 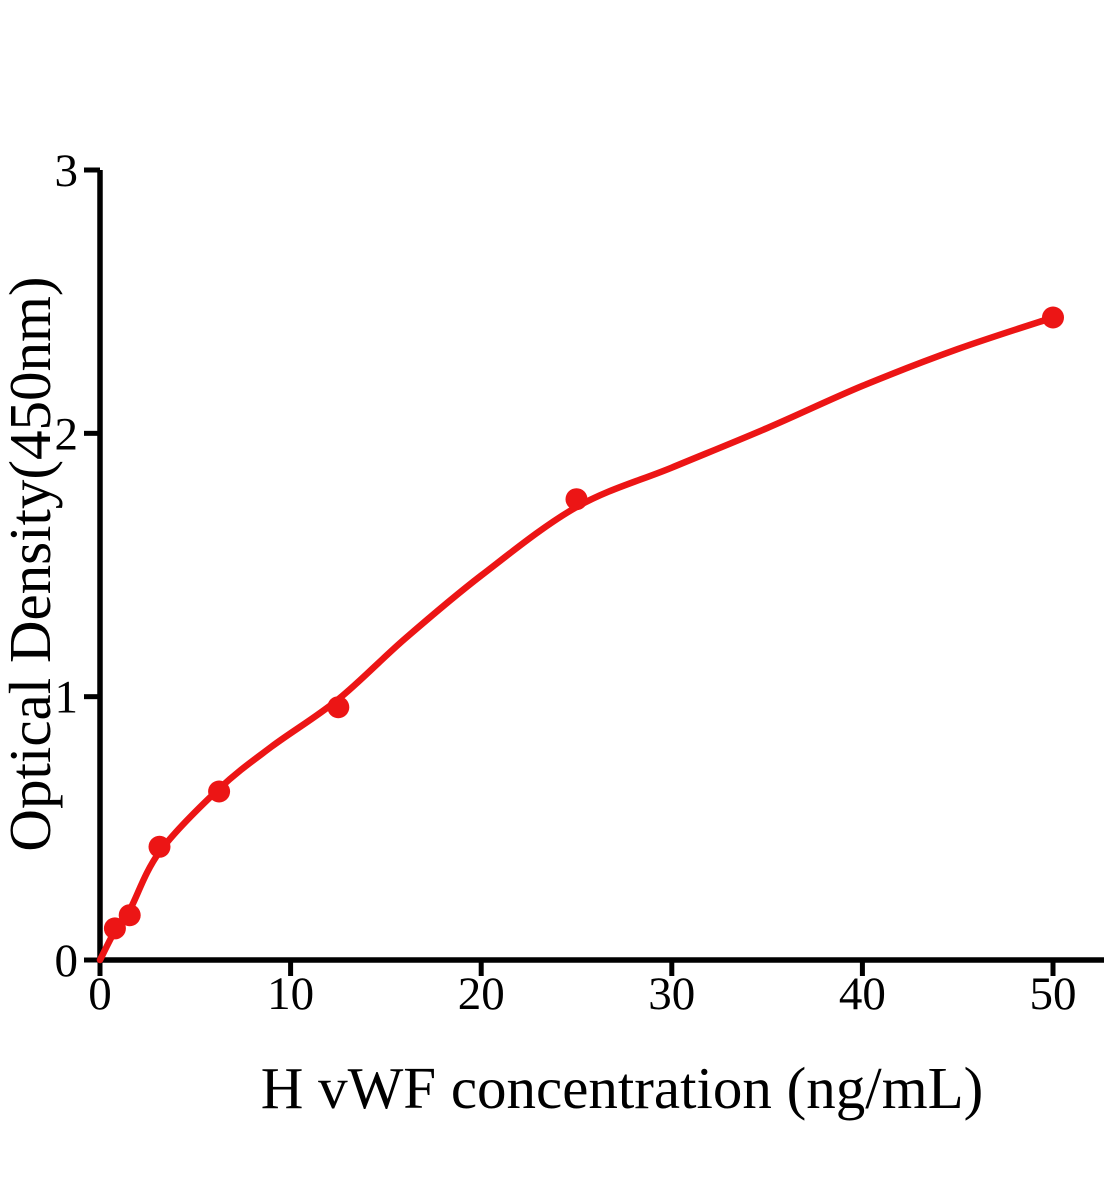 I want to click on y-tick-label: 0, so click(x=67, y=961).